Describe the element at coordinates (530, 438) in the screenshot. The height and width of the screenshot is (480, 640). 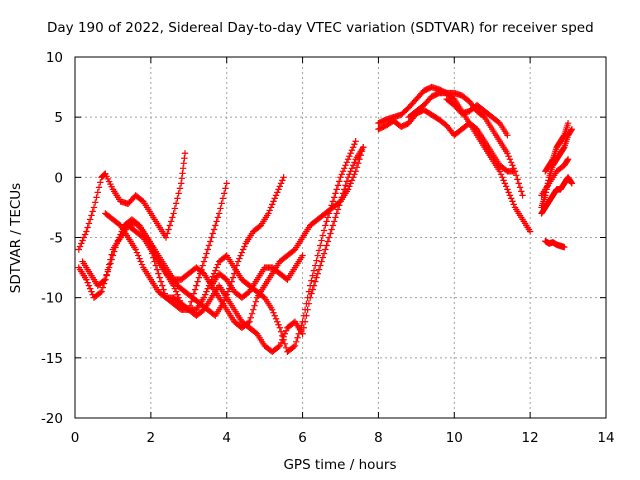
I see `x-tick-label: 12` at that location.